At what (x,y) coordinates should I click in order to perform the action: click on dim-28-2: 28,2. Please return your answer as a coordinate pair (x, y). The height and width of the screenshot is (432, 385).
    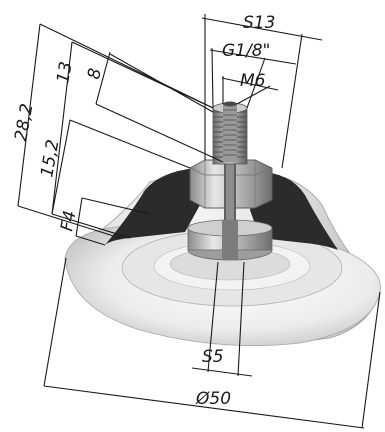
    Looking at the image, I should click on (24, 122).